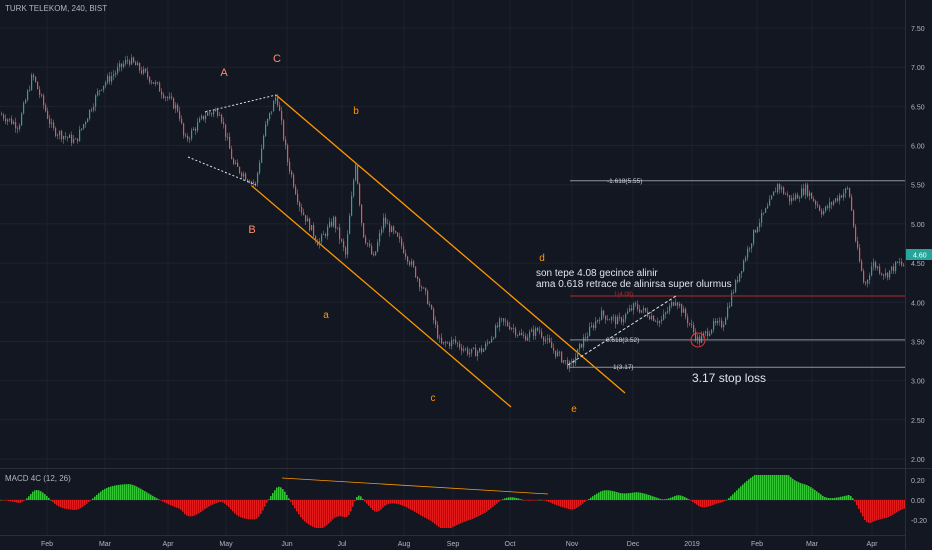  I want to click on stop-loss-label: 3.17 stop loss, so click(729, 378).